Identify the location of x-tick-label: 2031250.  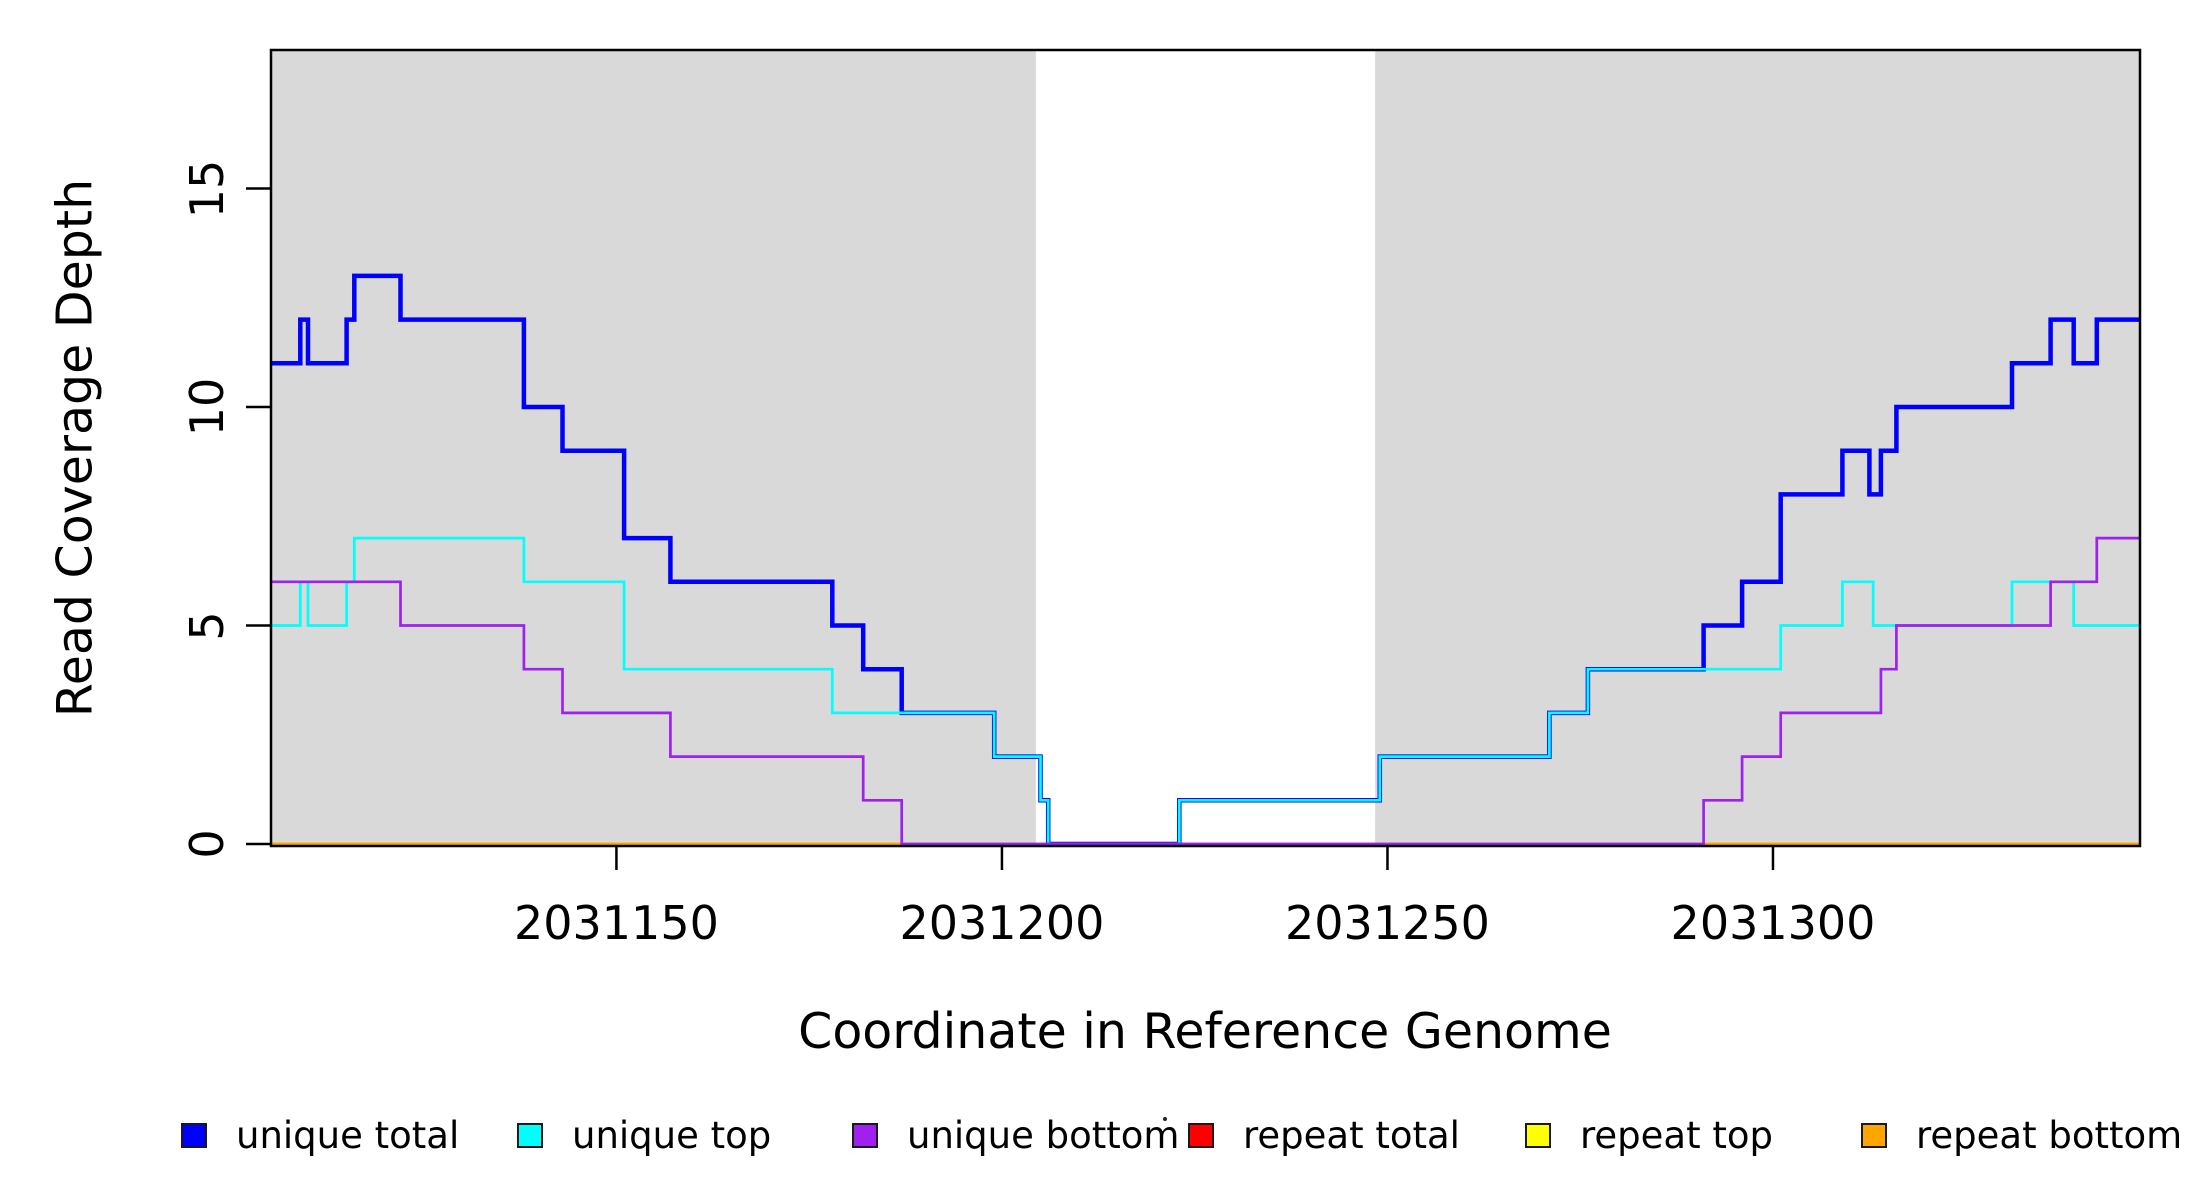
(1387, 923).